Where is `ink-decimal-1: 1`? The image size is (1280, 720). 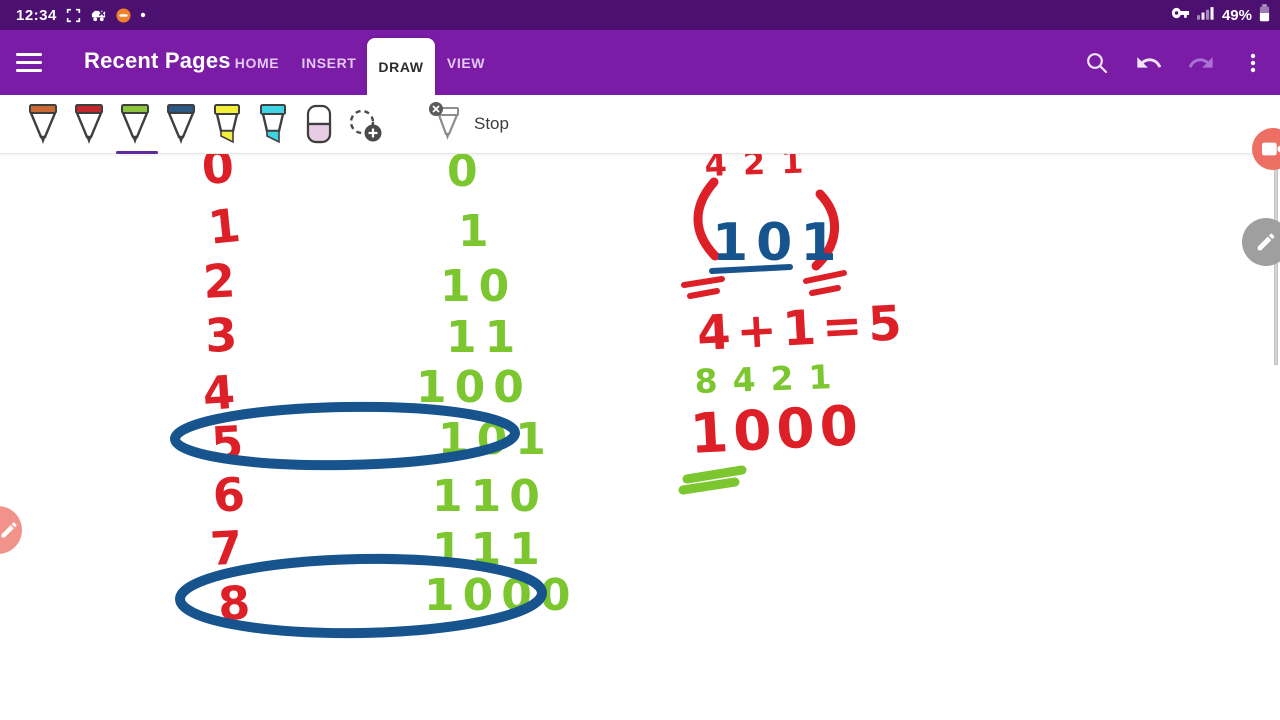
ink-decimal-1: 1 is located at coordinates (224, 226).